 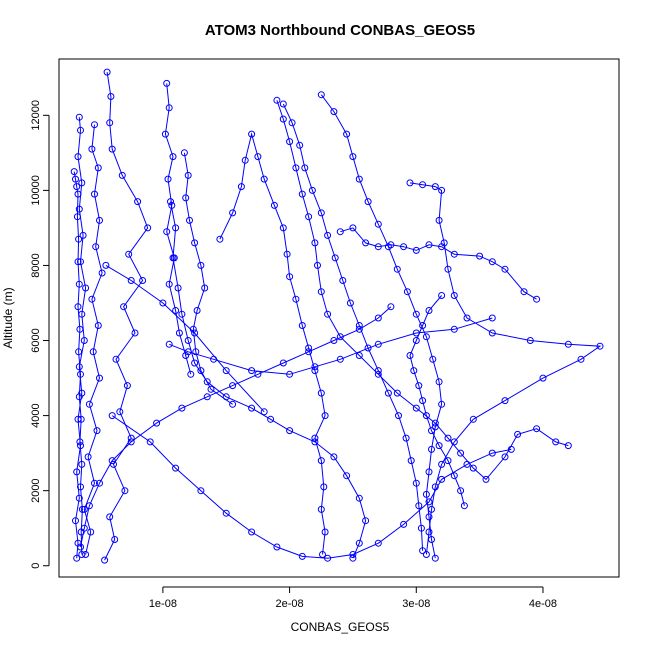 What do you see at coordinates (36, 415) in the screenshot?
I see `y-tick-label: 4000` at bounding box center [36, 415].